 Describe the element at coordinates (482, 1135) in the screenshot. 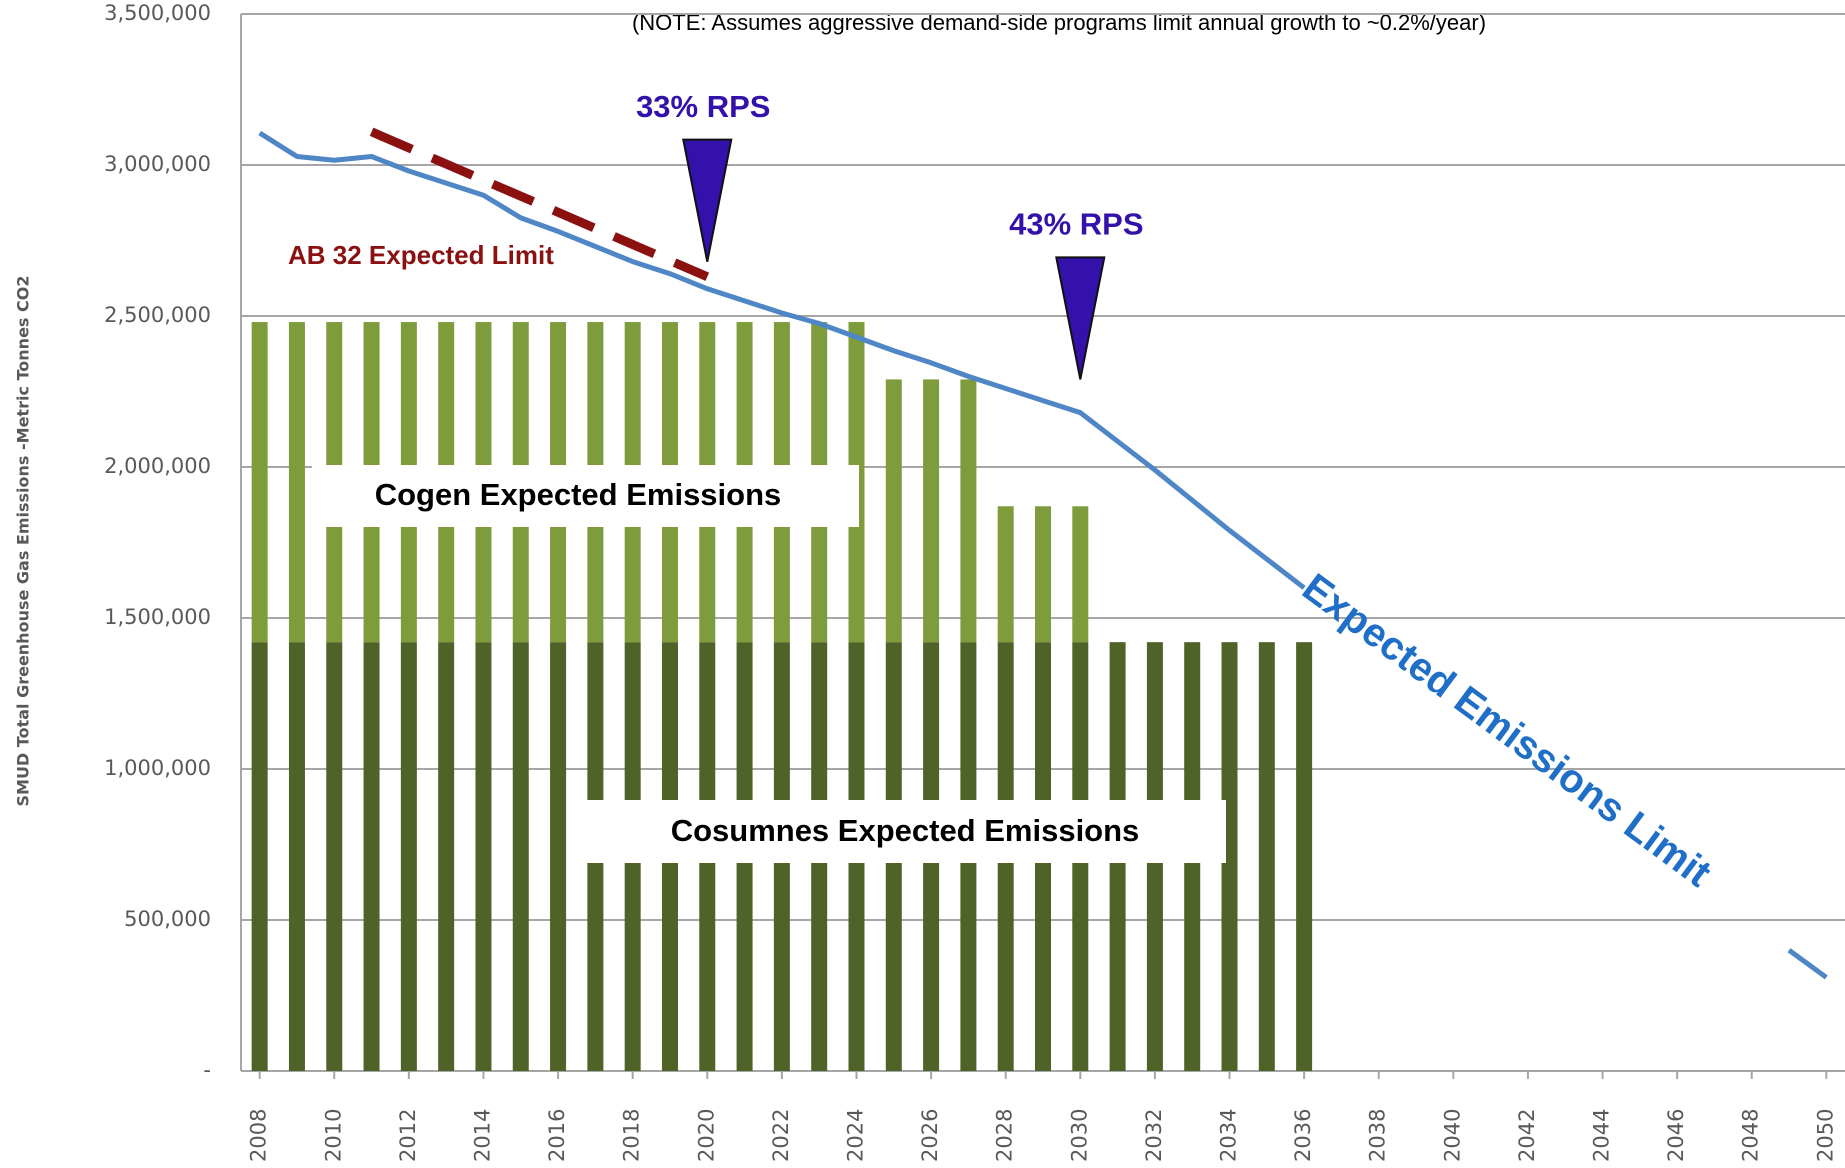

I see `x-tick-label: 2014` at that location.